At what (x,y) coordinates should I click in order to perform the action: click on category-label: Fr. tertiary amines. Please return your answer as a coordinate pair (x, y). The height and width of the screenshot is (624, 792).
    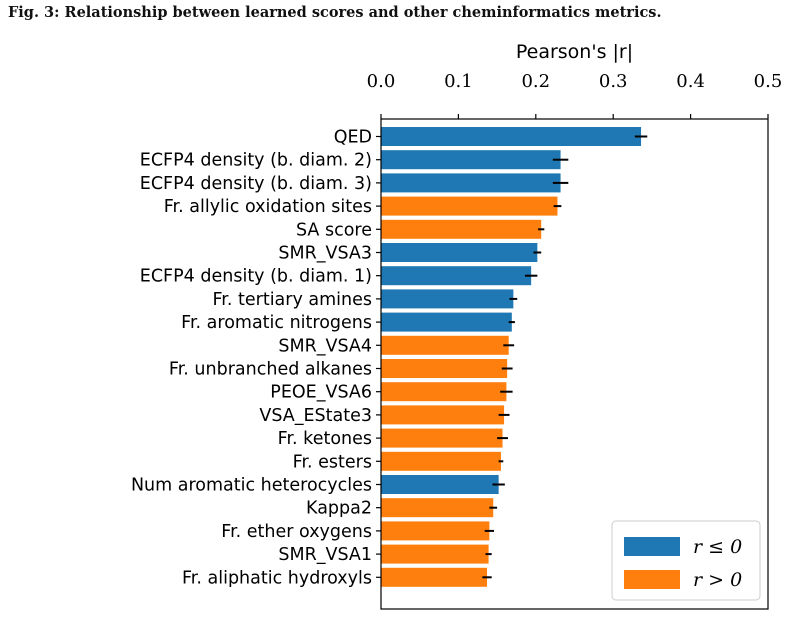
    Looking at the image, I should click on (293, 300).